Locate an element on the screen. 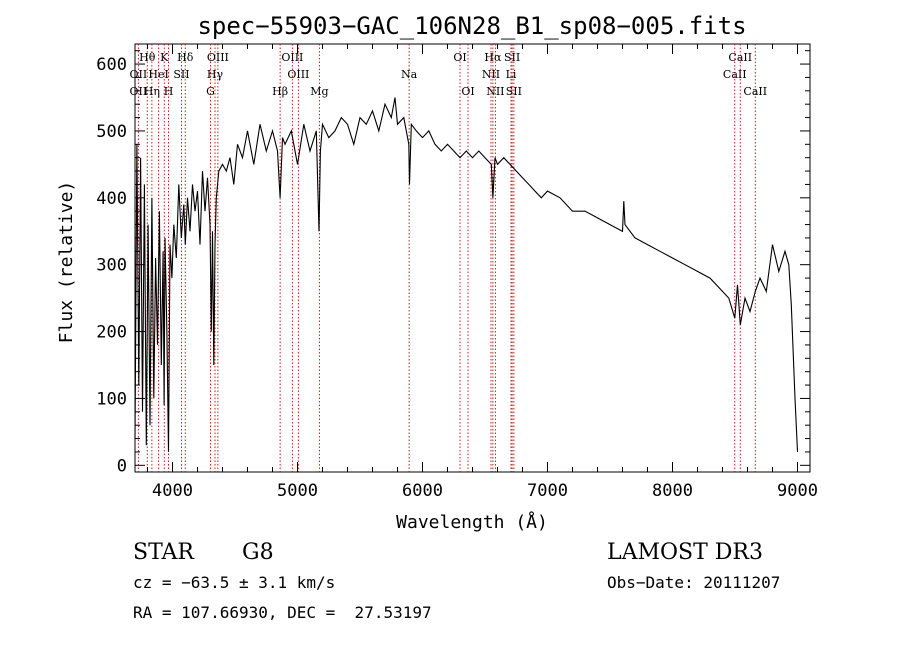 Image resolution: width=900 pixels, height=649 pixels. spectral-line-label: G is located at coordinates (210, 91).